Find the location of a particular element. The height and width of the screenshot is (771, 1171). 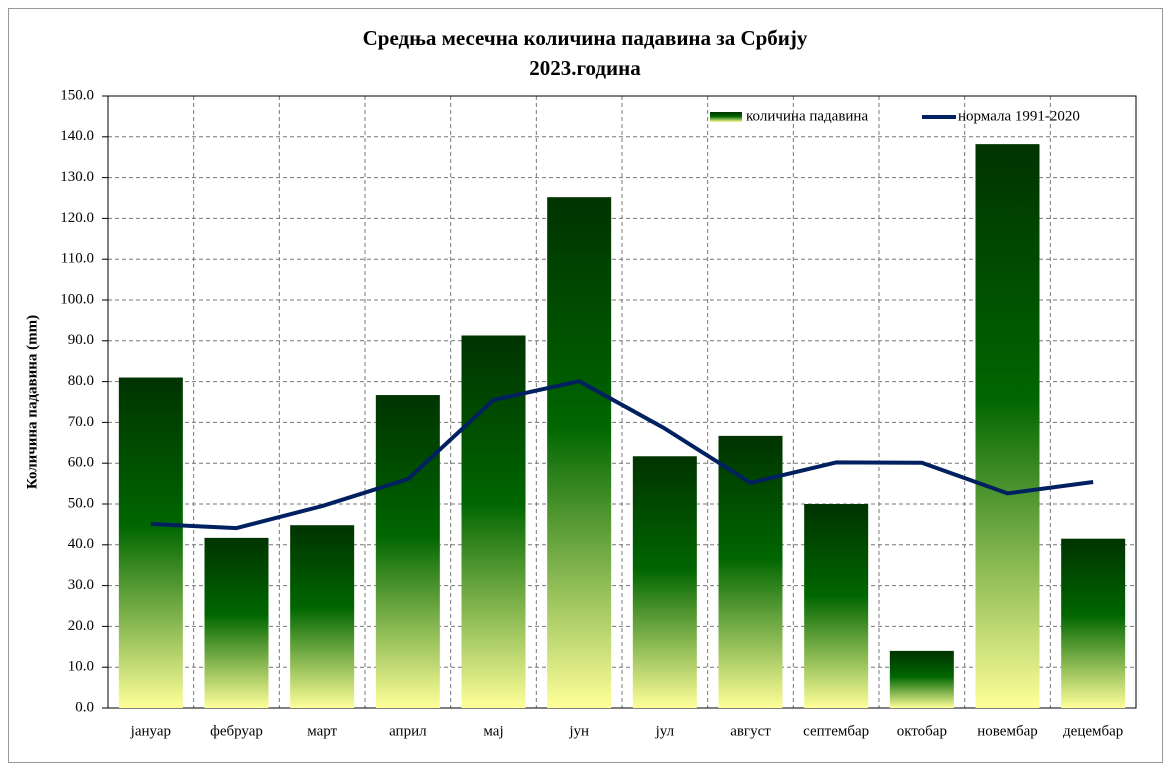

x-tick-label: октобар is located at coordinates (922, 731).